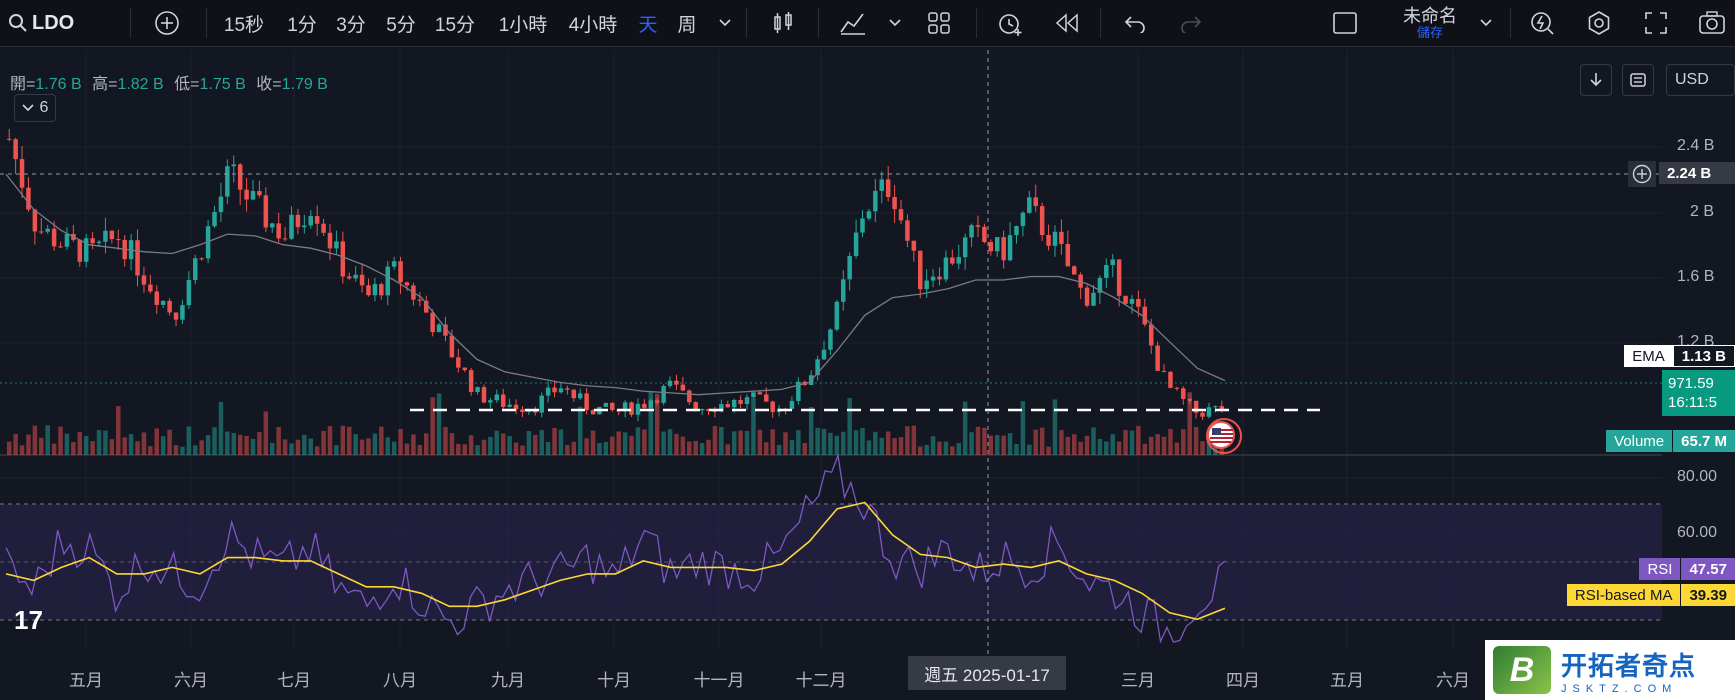  What do you see at coordinates (302, 25) in the screenshot?
I see `interval-button: 1分` at bounding box center [302, 25].